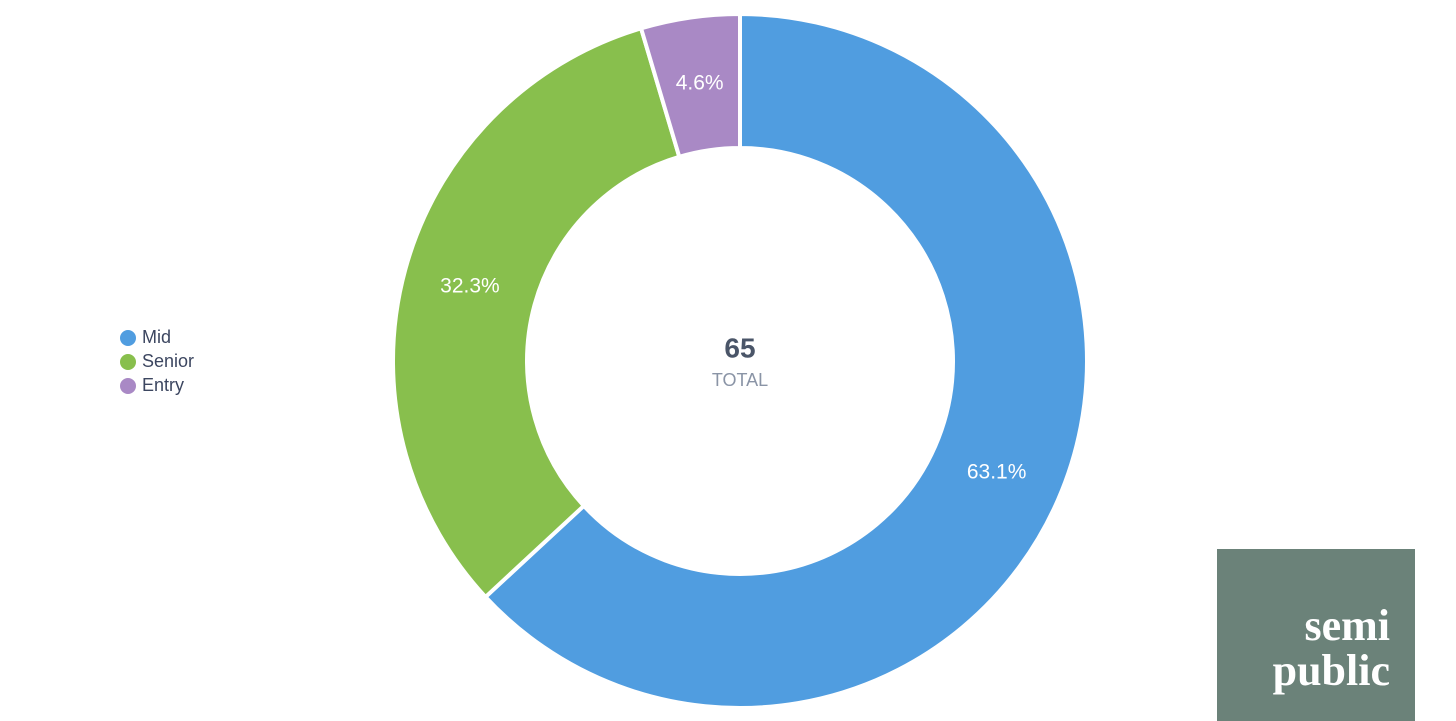 The height and width of the screenshot is (721, 1456). Describe the element at coordinates (470, 286) in the screenshot. I see `data-label: 32.3%` at that location.